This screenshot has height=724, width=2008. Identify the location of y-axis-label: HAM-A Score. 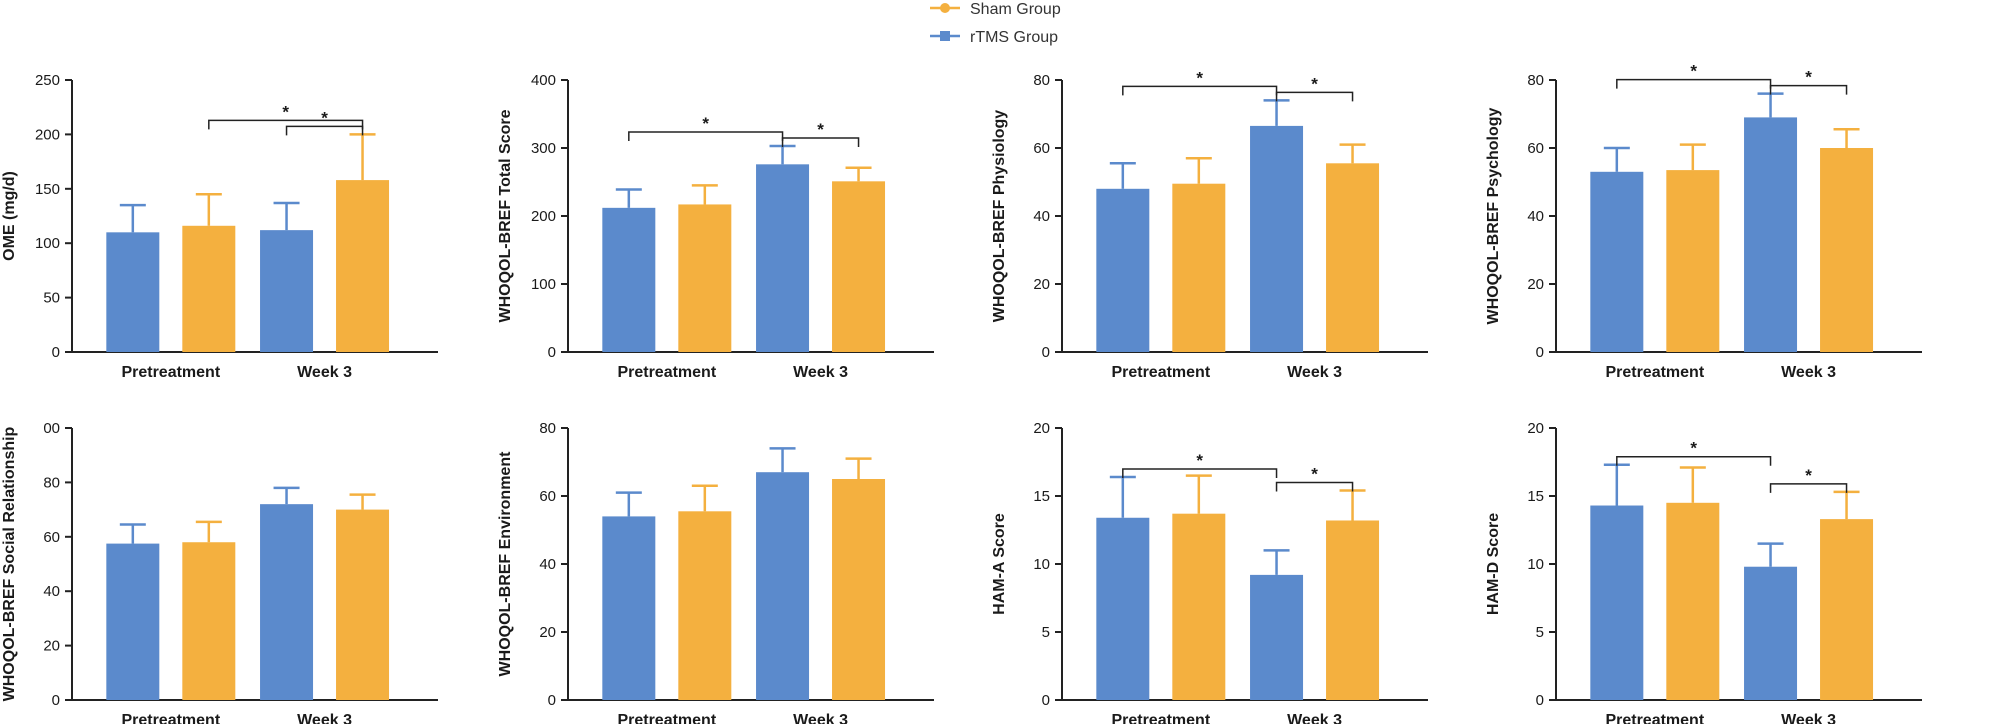
(999, 564).